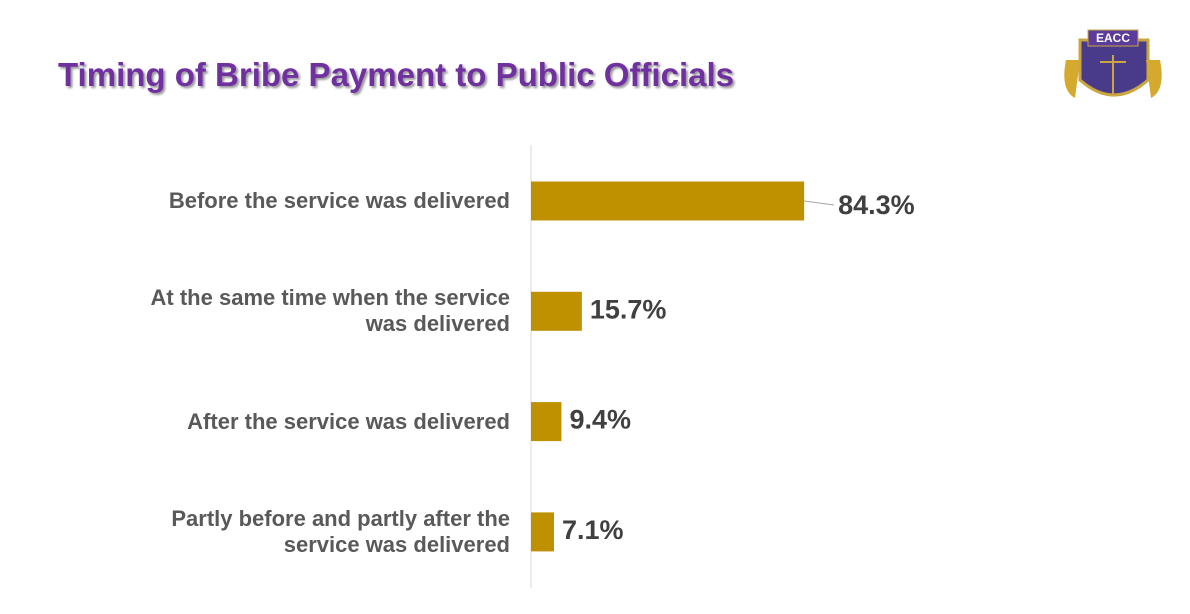 The height and width of the screenshot is (614, 1190). I want to click on leader-line, so click(819, 203).